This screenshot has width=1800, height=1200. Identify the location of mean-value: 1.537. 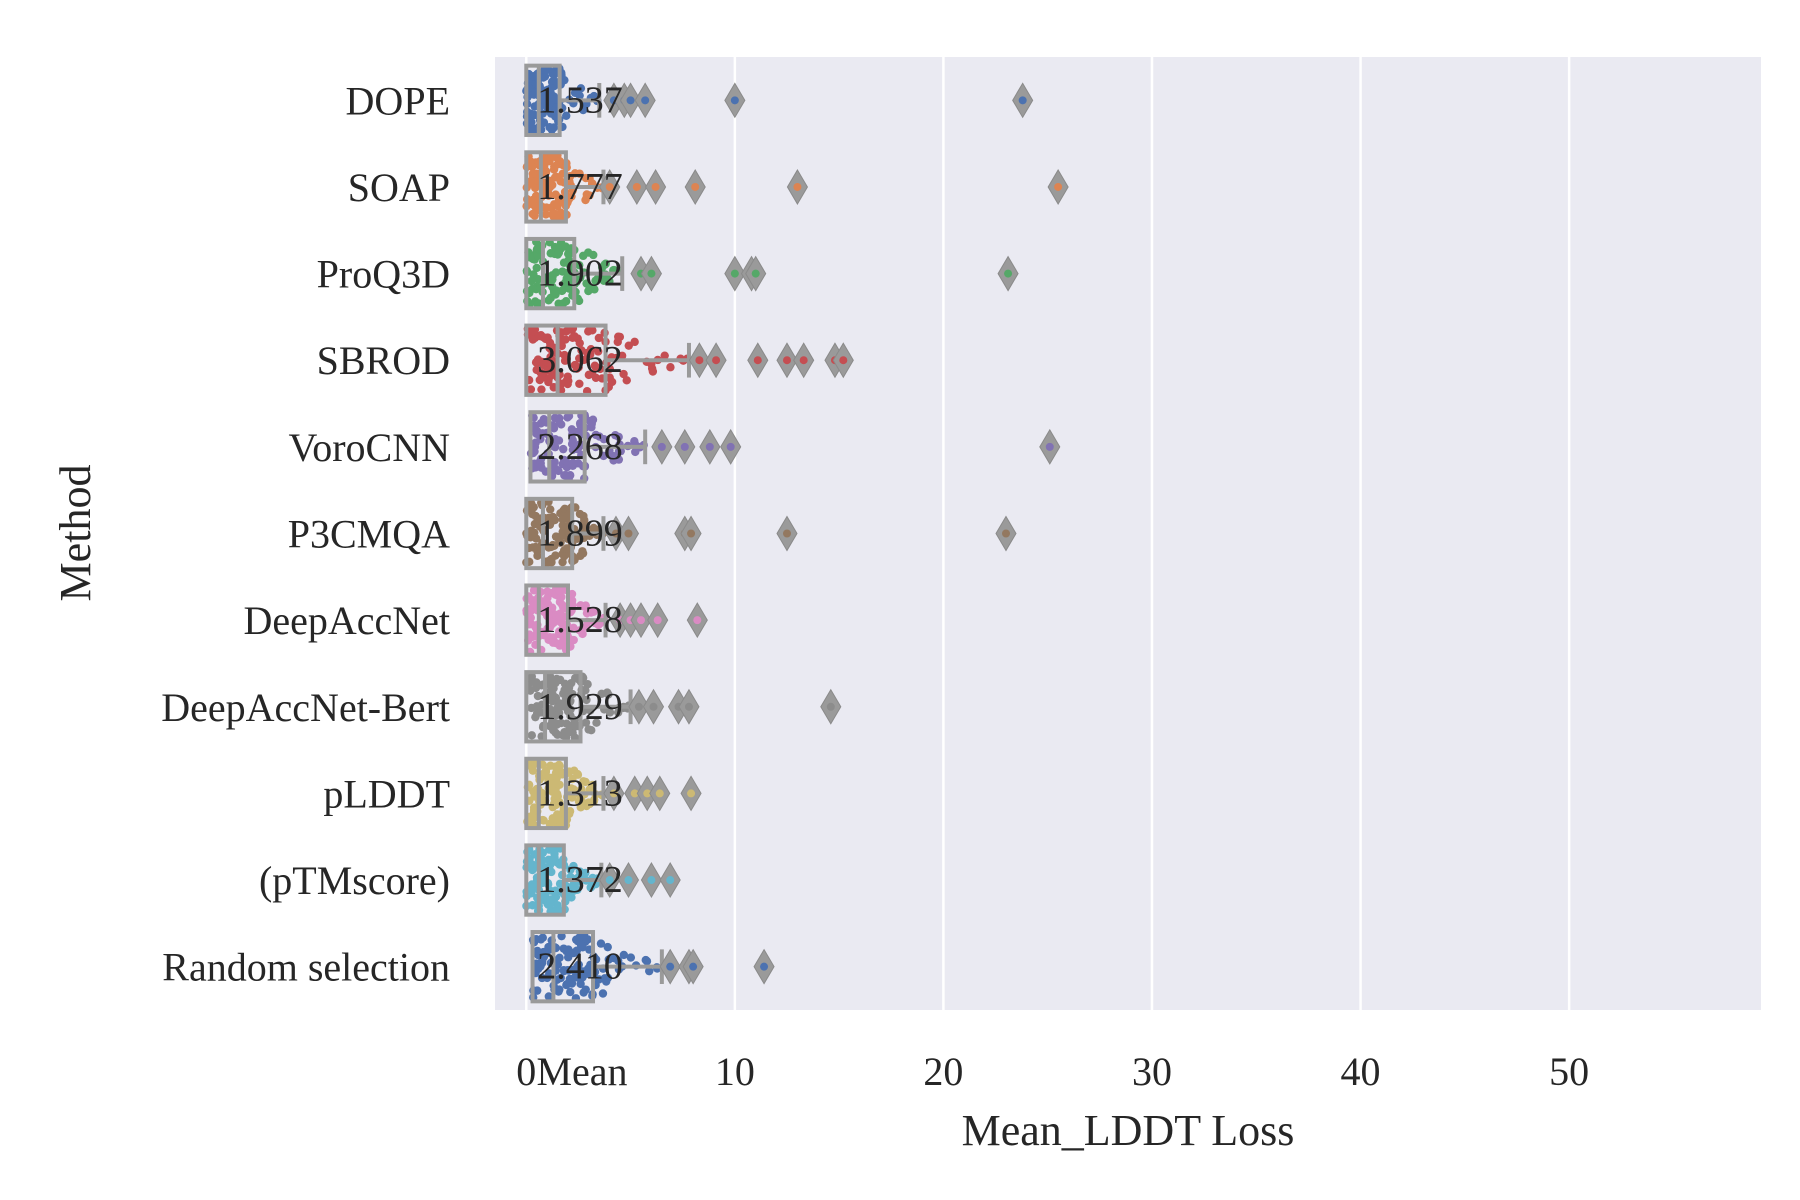
(580, 100).